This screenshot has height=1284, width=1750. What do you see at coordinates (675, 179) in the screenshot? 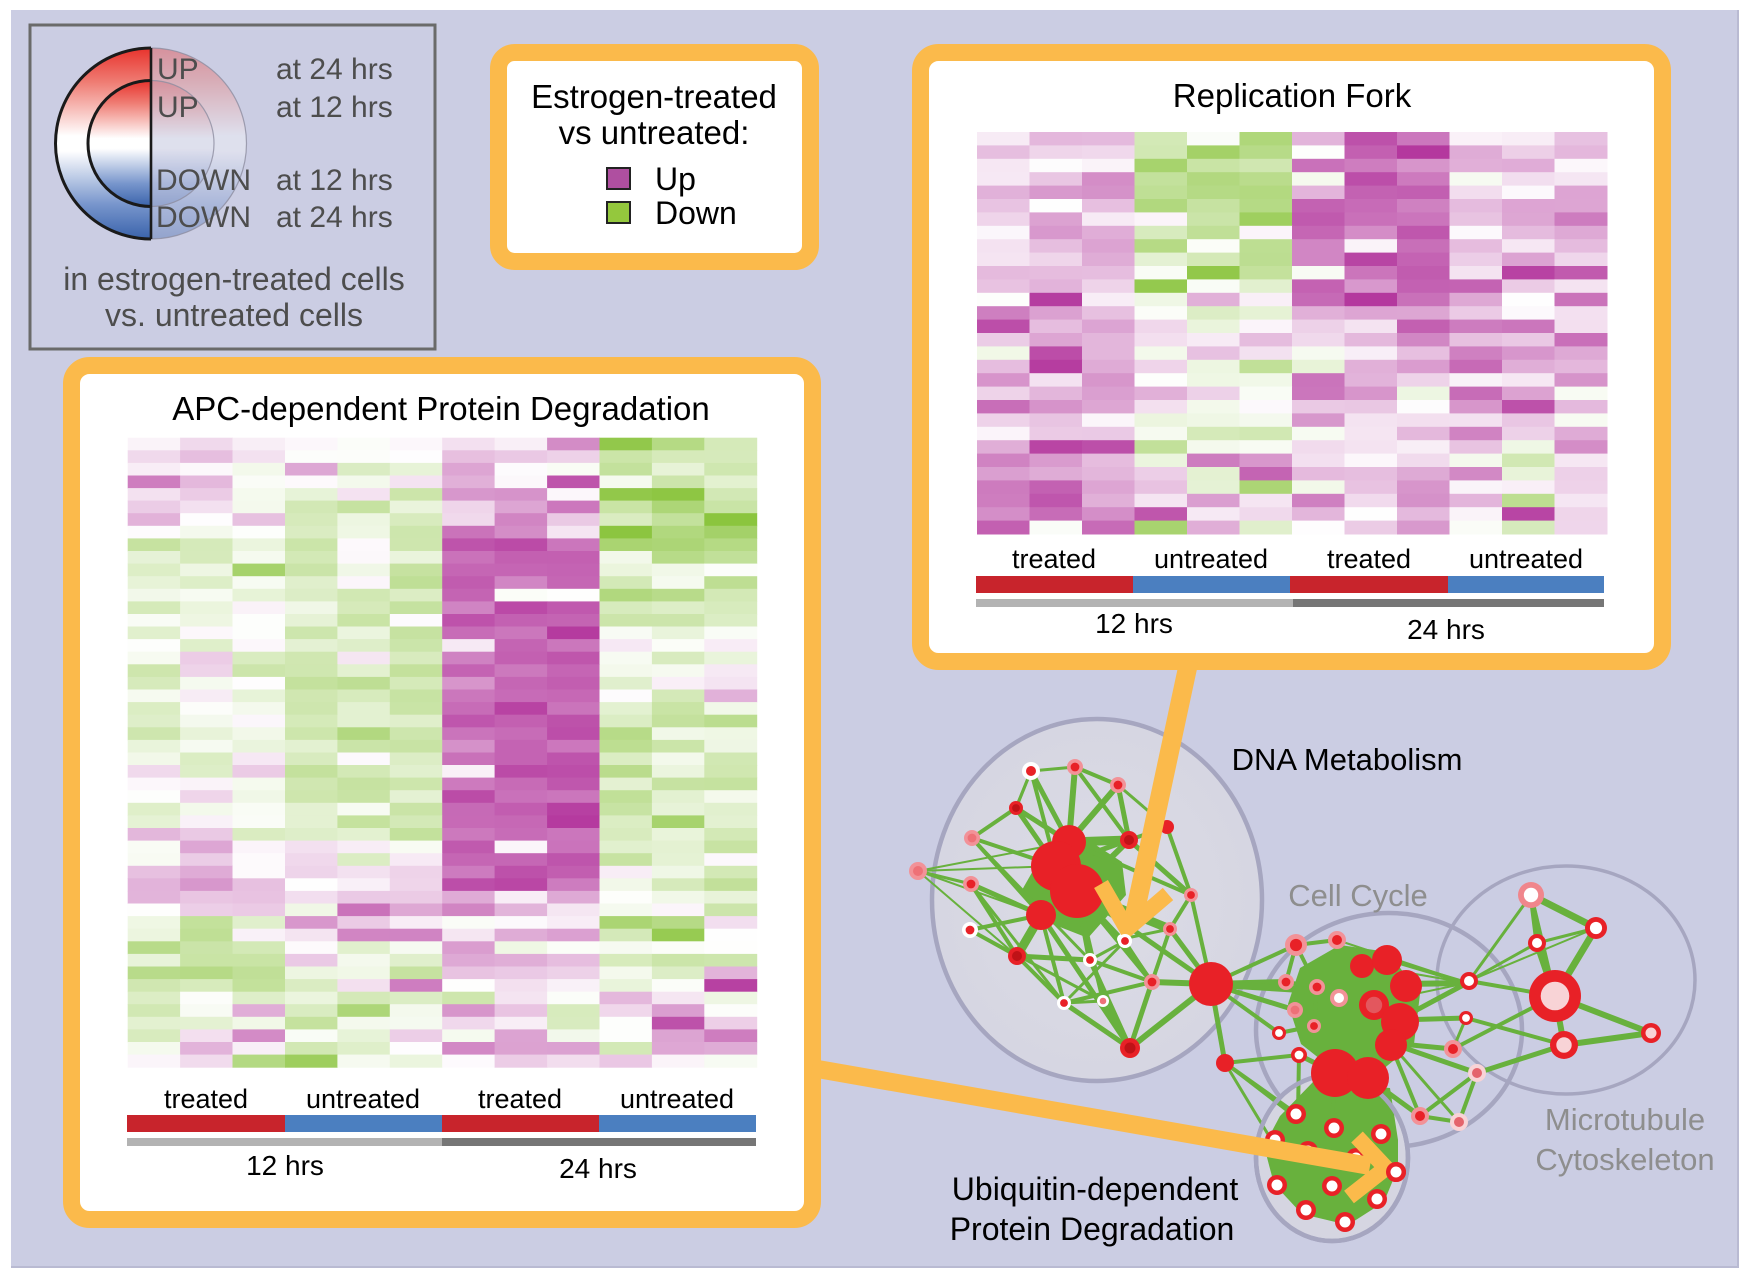
I see `svg-text: Up` at bounding box center [675, 179].